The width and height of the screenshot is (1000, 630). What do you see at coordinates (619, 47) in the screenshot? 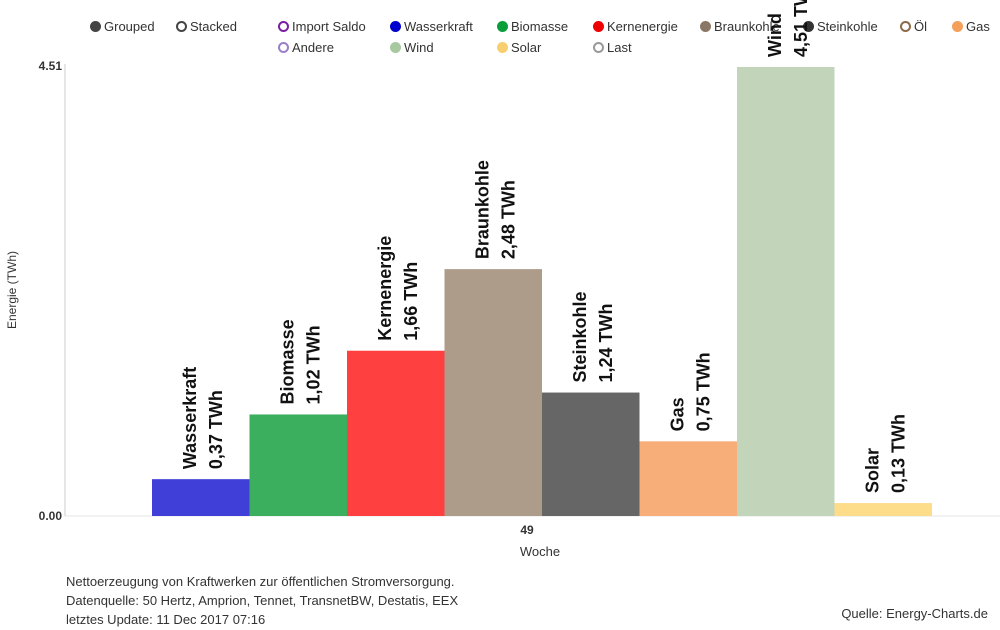
I see `legend-label: Last` at bounding box center [619, 47].